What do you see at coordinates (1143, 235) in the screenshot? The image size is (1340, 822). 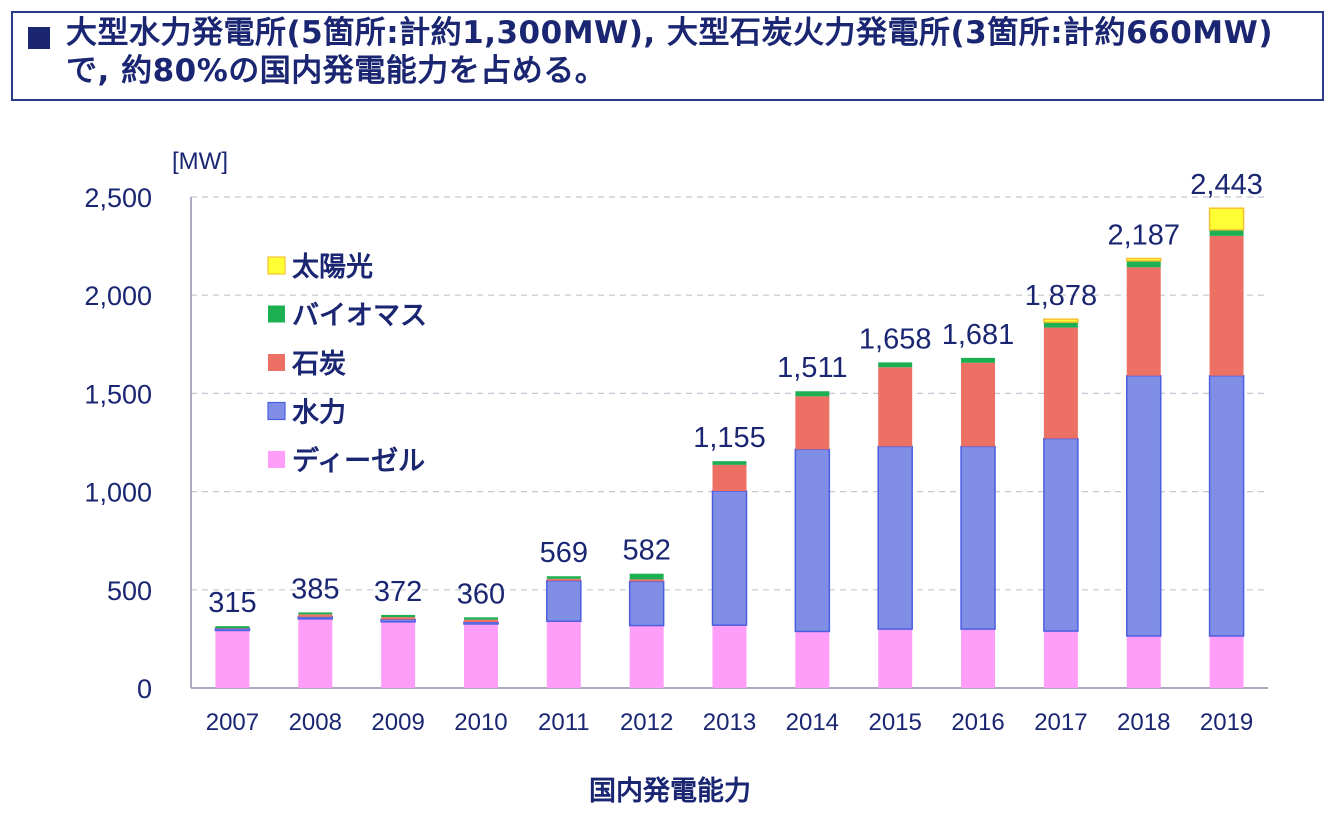 I see `total-data-label: 2,187` at bounding box center [1143, 235].